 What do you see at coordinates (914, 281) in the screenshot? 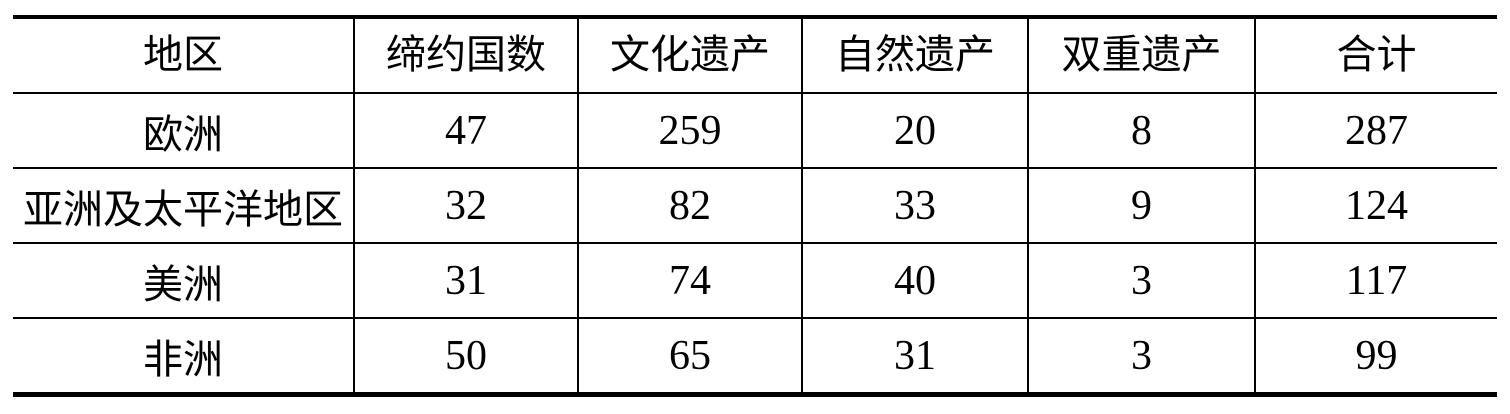
I see `value-cell: 40` at bounding box center [914, 281].